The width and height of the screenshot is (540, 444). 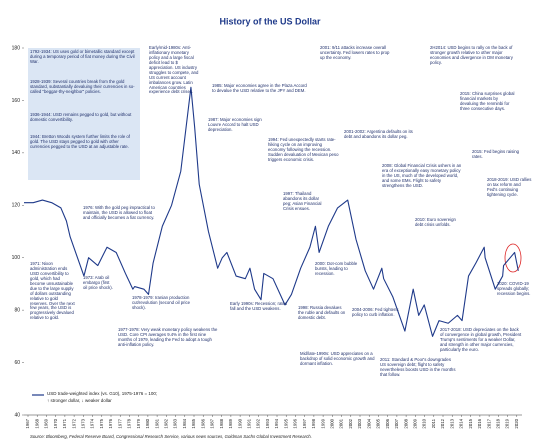 I want to click on x-tick-label: 1970, so click(x=55, y=423).